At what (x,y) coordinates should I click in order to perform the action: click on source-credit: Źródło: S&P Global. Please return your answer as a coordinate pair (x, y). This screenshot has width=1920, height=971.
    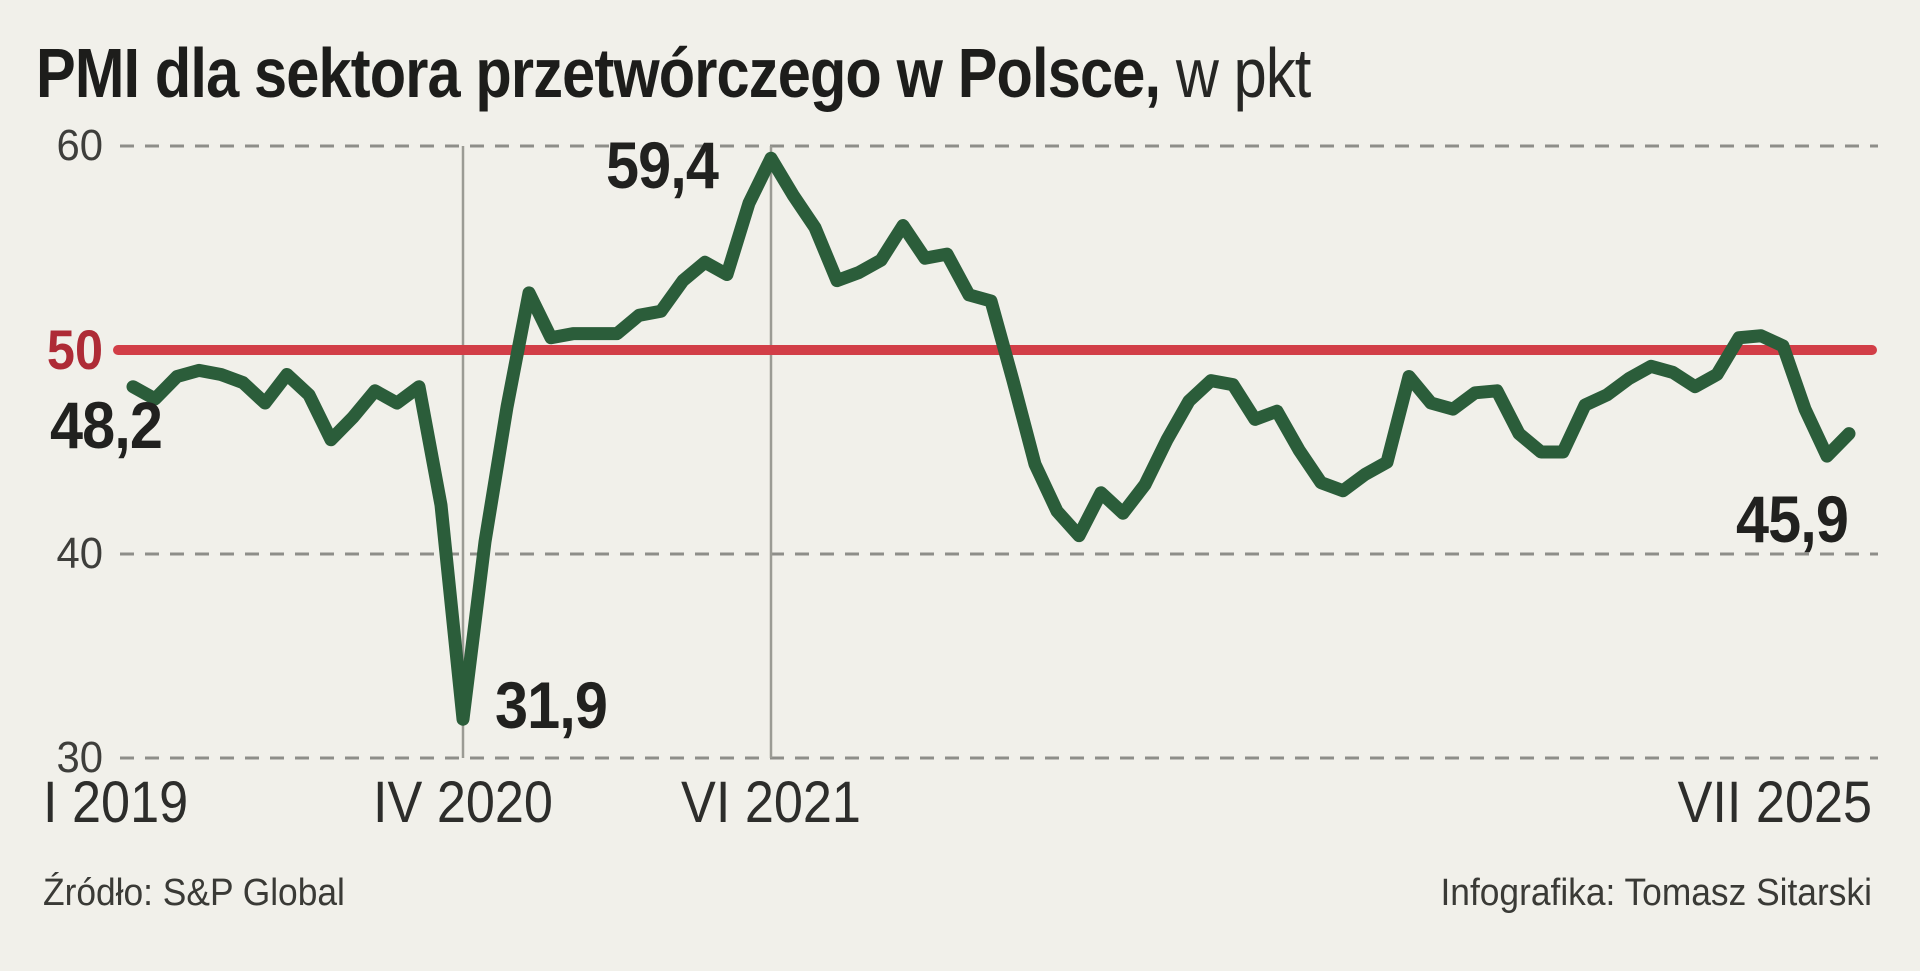
    Looking at the image, I should click on (194, 893).